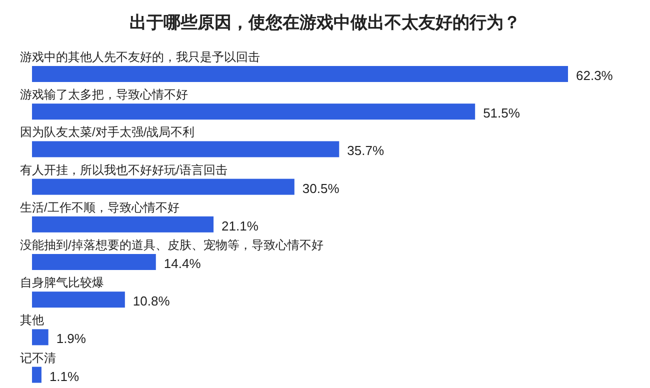 This screenshot has width=650, height=388. Describe the element at coordinates (124, 169) in the screenshot. I see `y-tick-label: 有人开挂，所以我也不好好玩/语言回击` at that location.